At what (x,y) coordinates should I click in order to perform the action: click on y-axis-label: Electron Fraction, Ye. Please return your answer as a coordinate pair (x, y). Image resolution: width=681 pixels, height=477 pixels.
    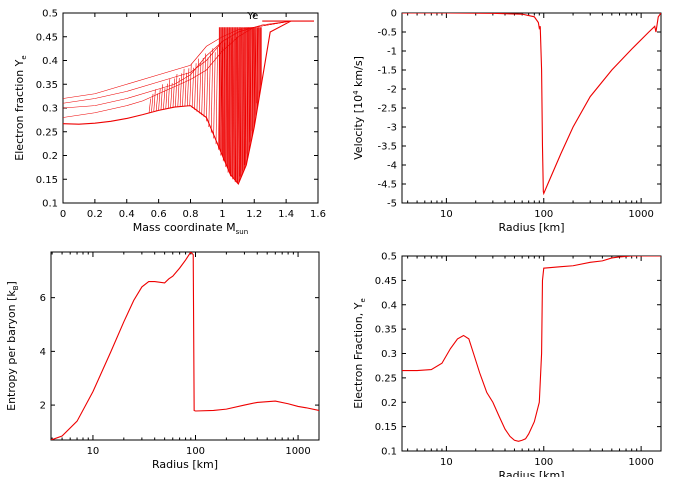
    Looking at the image, I should click on (359, 353).